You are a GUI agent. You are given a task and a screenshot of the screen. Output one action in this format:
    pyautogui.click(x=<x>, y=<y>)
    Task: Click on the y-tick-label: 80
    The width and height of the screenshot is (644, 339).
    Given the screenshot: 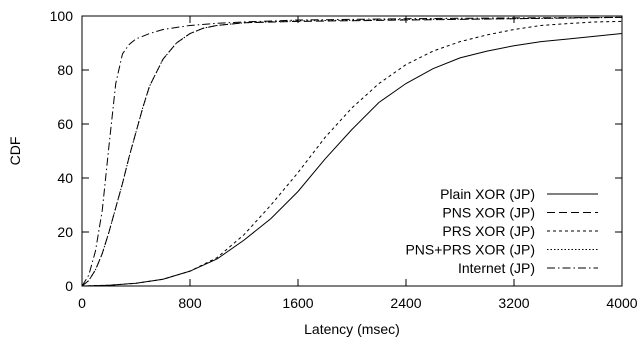 What is the action you would take?
    pyautogui.click(x=65, y=70)
    